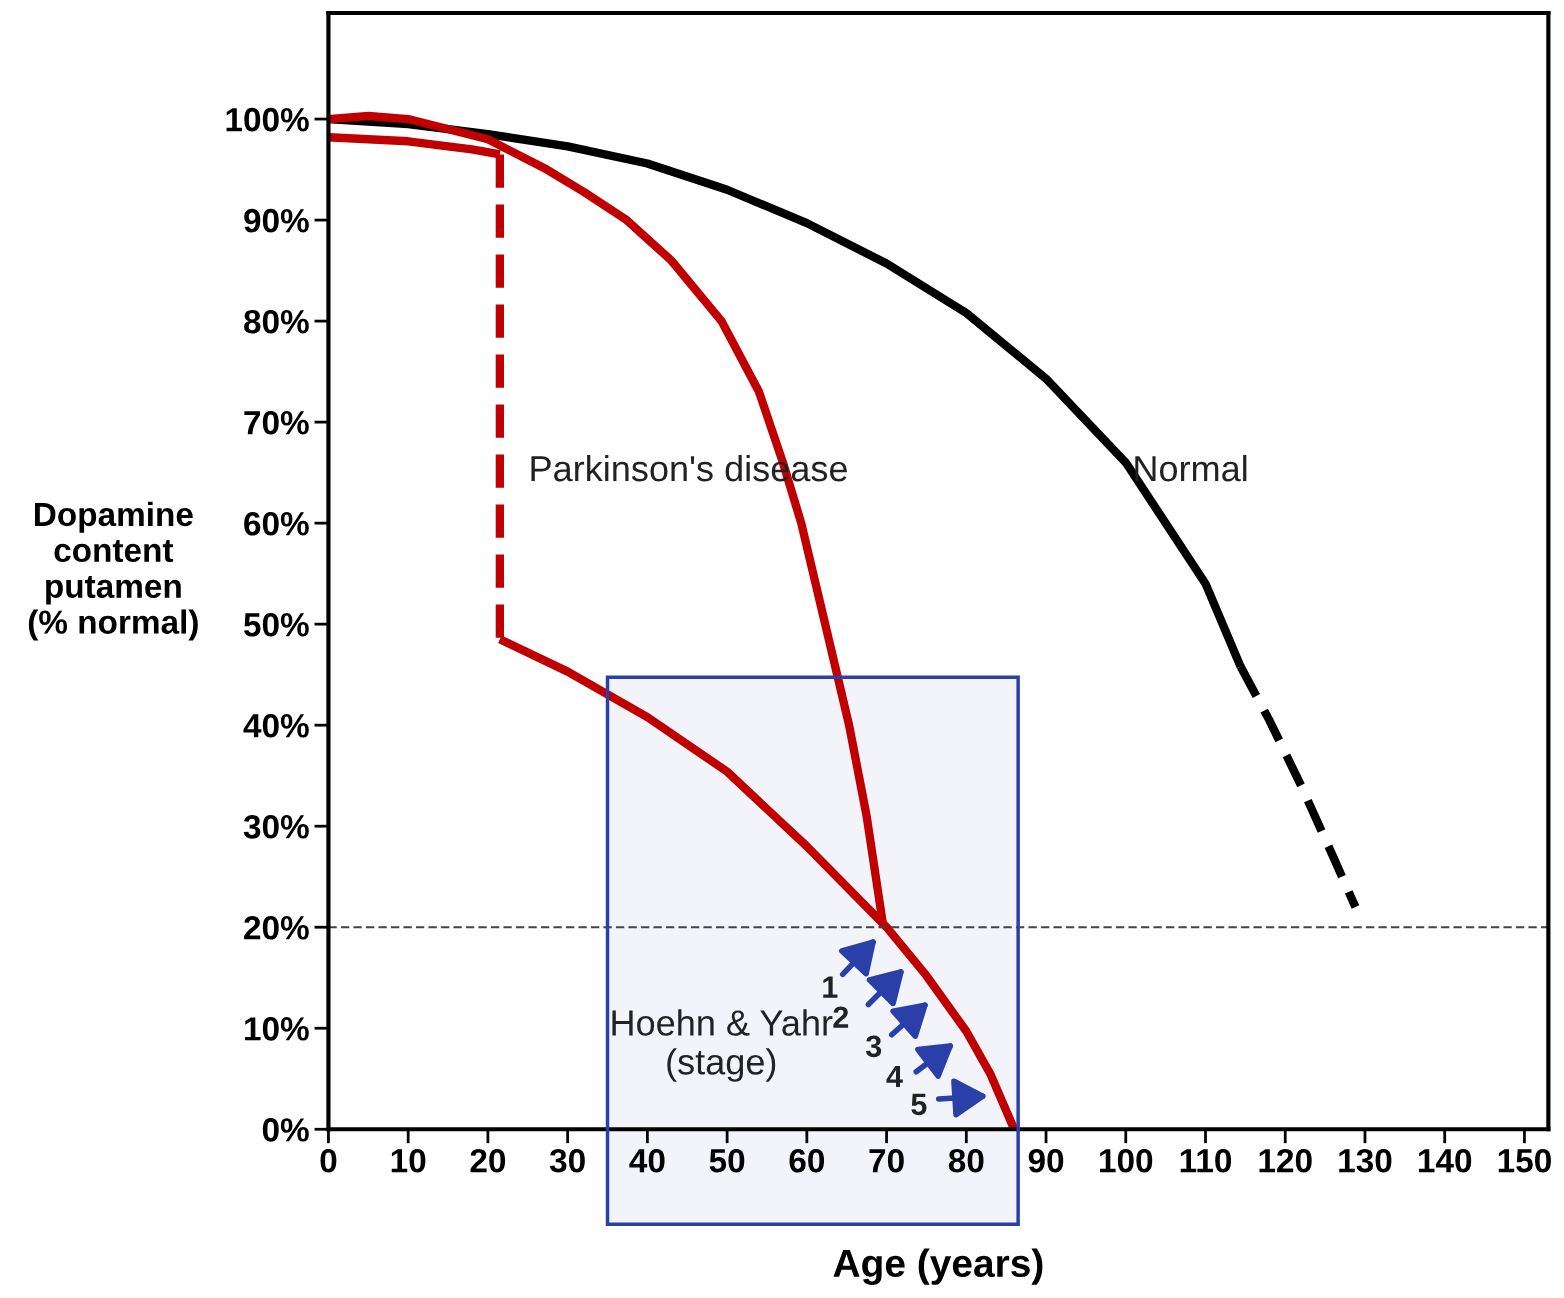  What do you see at coordinates (276, 928) in the screenshot?
I see `y-tick-label: 20%` at bounding box center [276, 928].